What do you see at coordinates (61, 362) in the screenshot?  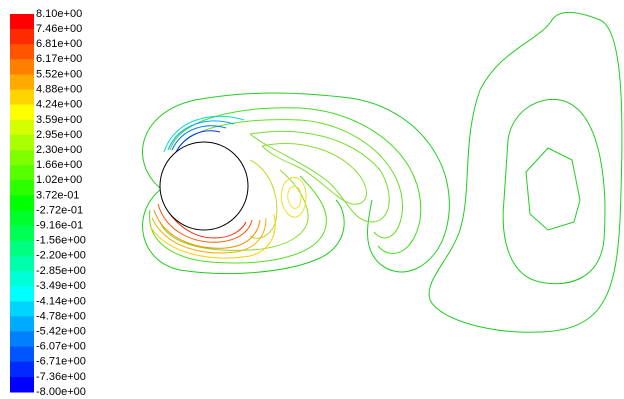 I see `colorbar-tick-label: -6.71e+00` at bounding box center [61, 362].